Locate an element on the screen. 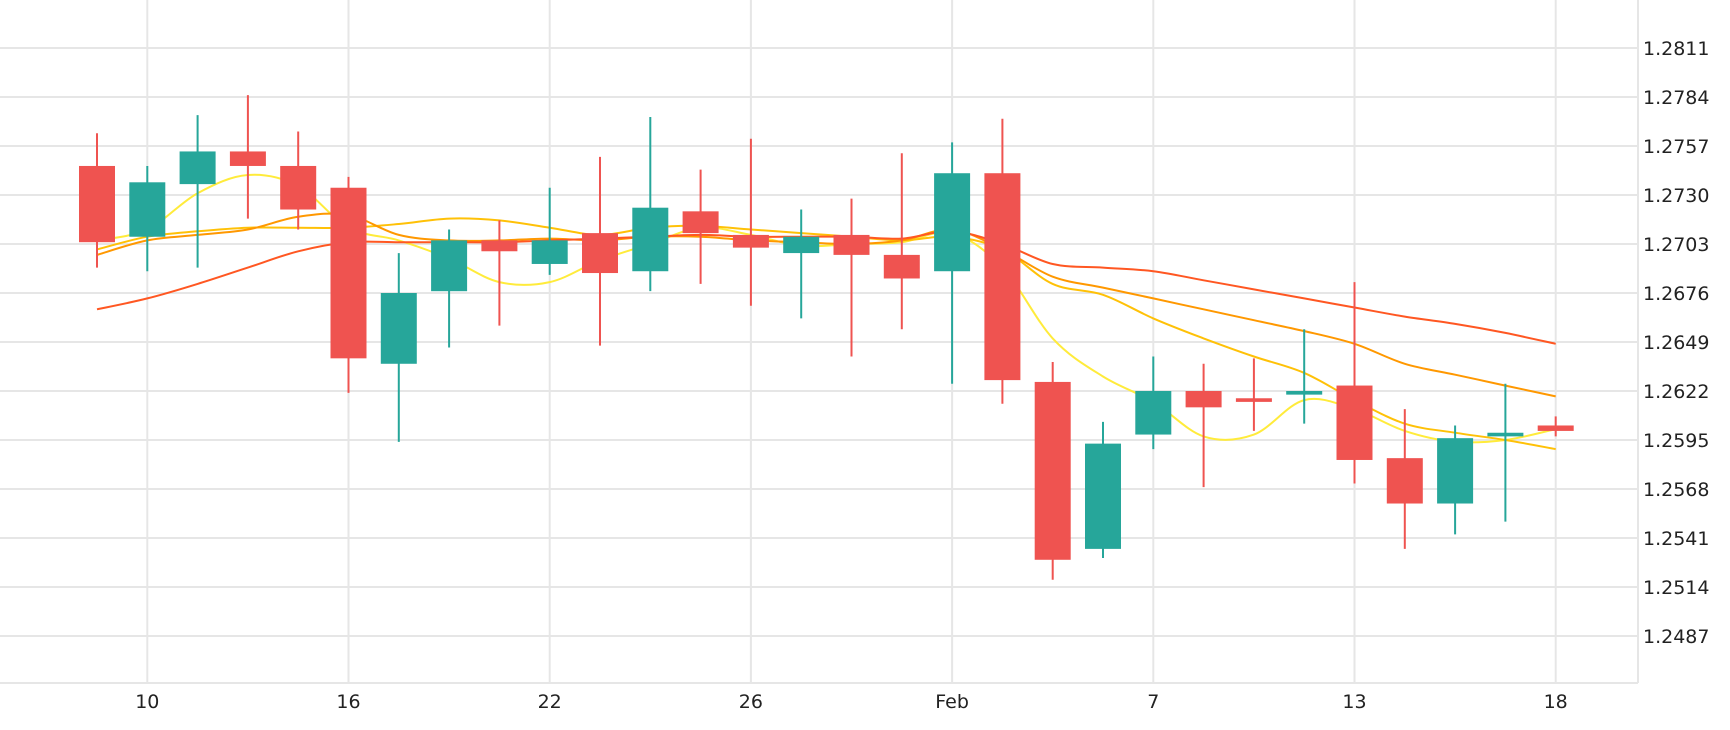 The height and width of the screenshot is (730, 1730). x-tick-label: Feb is located at coordinates (952, 702).